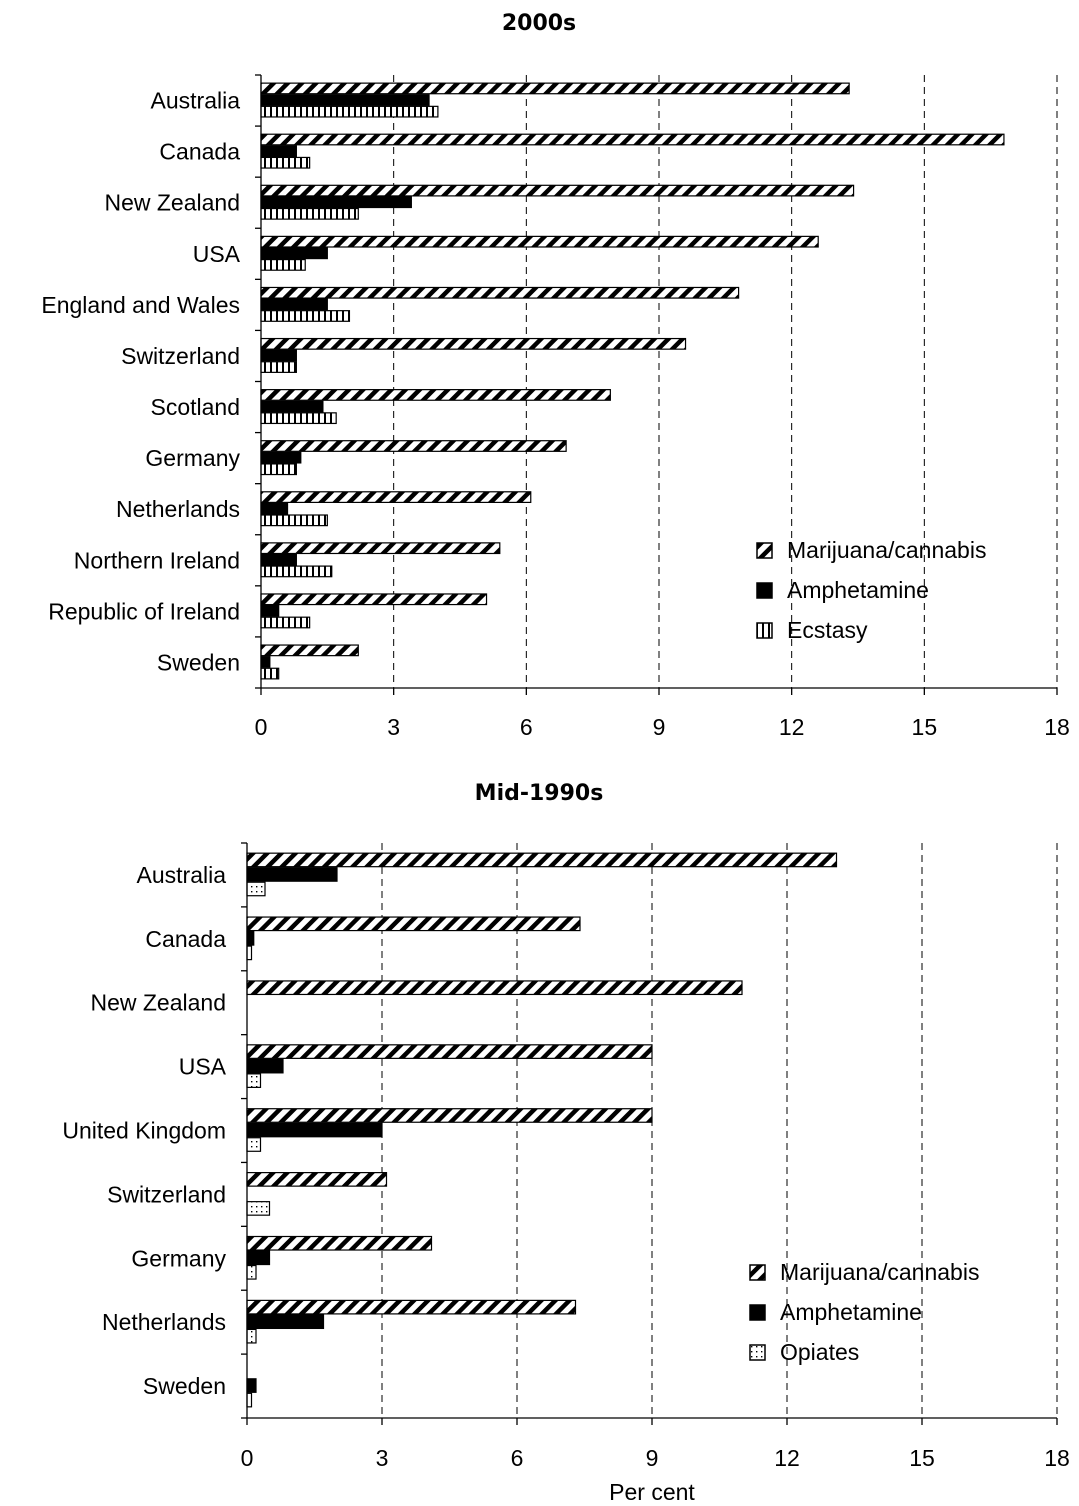 This screenshot has width=1079, height=1506. I want to click on bar-opiates-united-kingdom, so click(254, 1144).